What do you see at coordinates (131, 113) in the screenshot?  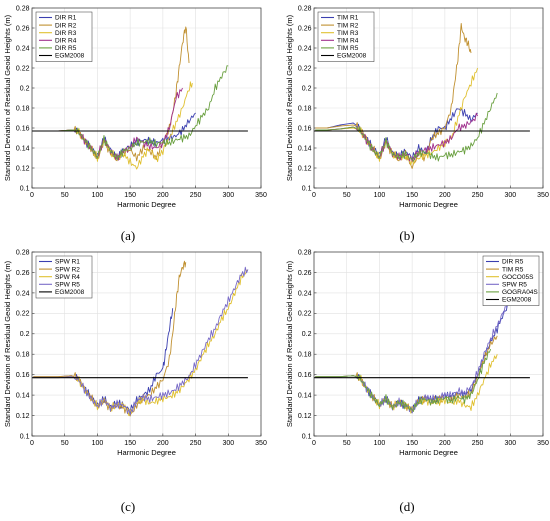 I see `series-line-dir-r5` at bounding box center [131, 113].